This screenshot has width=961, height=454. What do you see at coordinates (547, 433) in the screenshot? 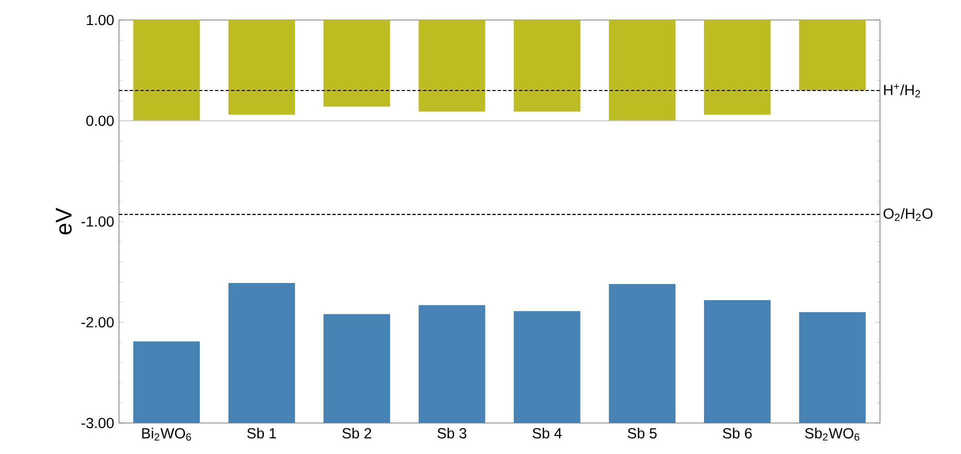
I see `x-tick-label: Sb 4` at bounding box center [547, 433].